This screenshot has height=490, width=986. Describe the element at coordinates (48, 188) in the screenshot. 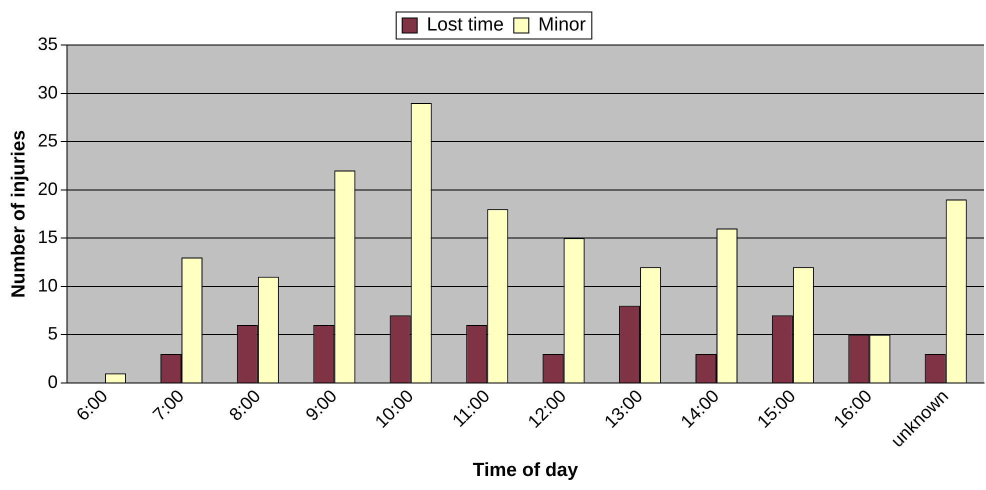

I see `y-tick-label: 20` at that location.